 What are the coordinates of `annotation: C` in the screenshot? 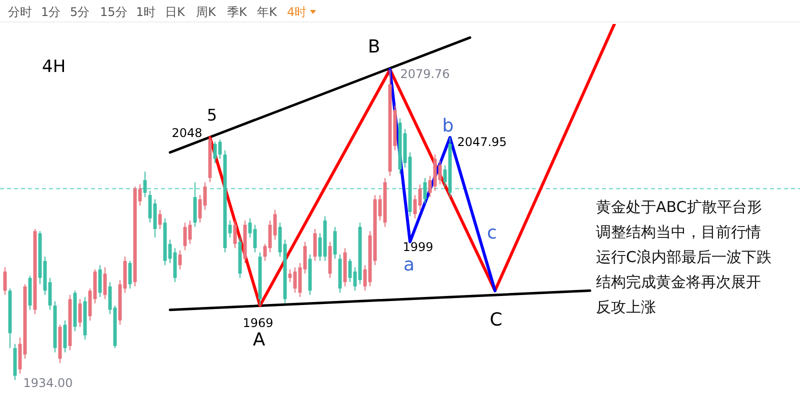 It's located at (496, 320).